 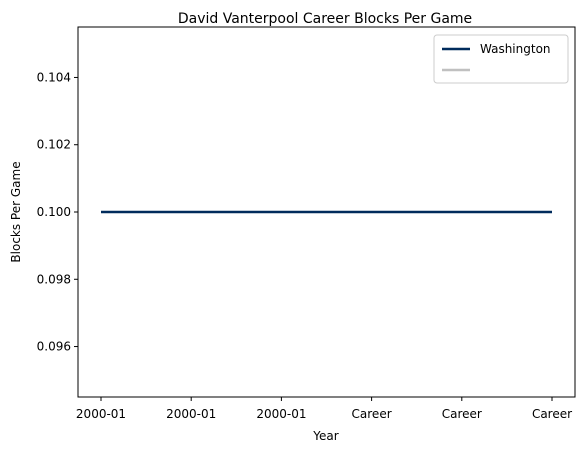 I want to click on y-tick-label: 0.100, so click(x=54, y=212).